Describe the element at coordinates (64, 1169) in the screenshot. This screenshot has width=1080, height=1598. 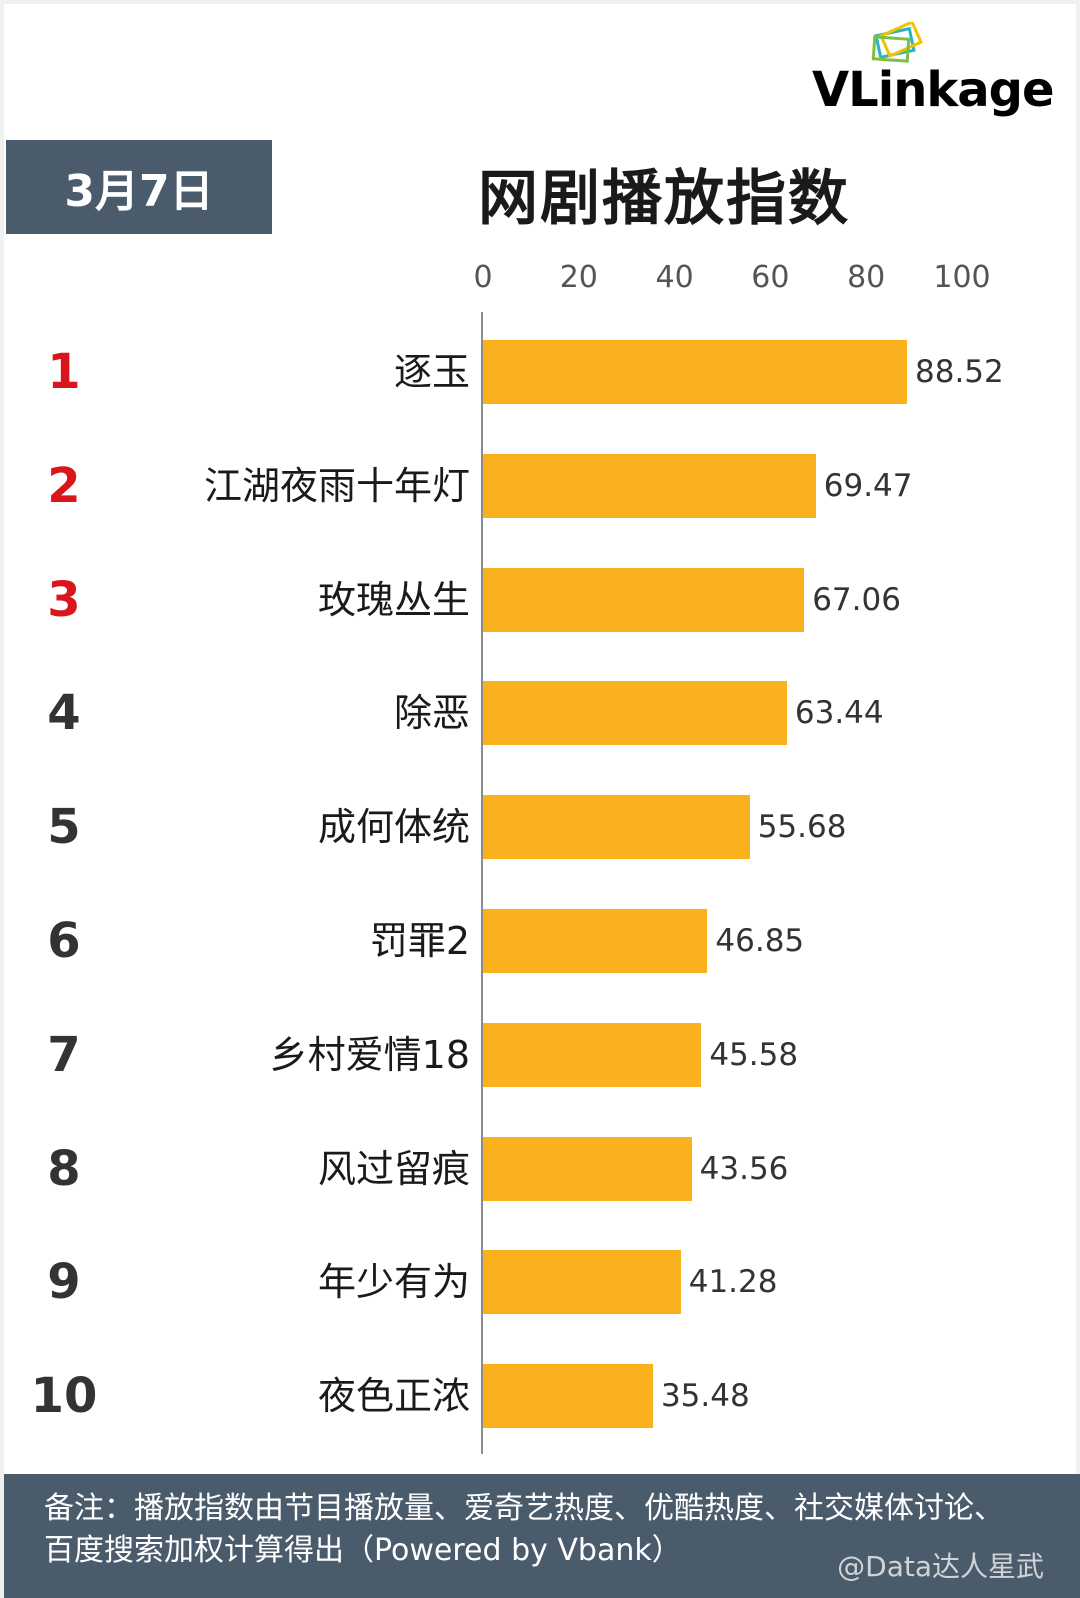
I see `rank-number: 8` at that location.